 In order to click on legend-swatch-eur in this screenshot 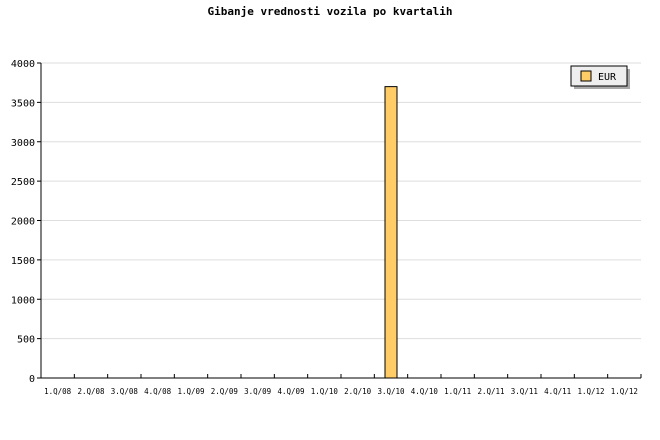, I will do `click(586, 76)`.